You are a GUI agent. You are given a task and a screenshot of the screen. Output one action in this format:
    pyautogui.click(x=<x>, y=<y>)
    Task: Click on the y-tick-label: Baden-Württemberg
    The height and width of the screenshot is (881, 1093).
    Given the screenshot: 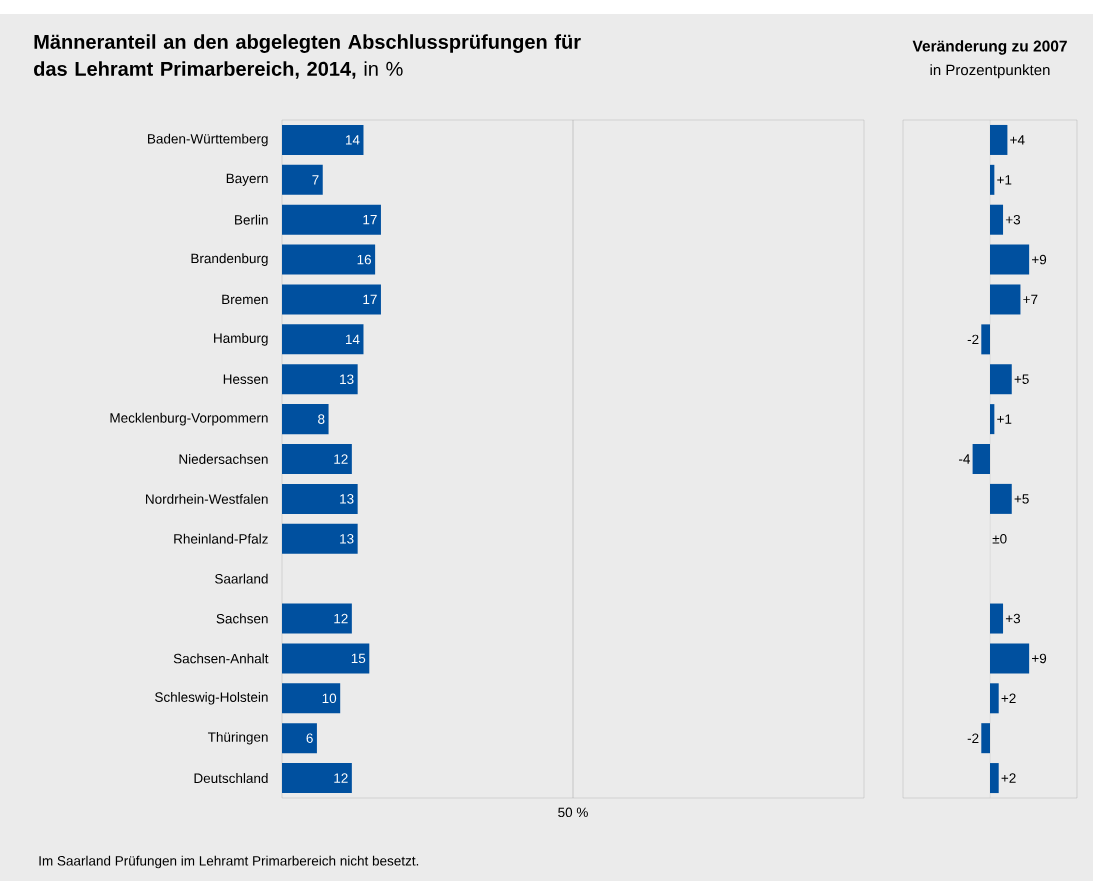 What is the action you would take?
    pyautogui.click(x=208, y=140)
    